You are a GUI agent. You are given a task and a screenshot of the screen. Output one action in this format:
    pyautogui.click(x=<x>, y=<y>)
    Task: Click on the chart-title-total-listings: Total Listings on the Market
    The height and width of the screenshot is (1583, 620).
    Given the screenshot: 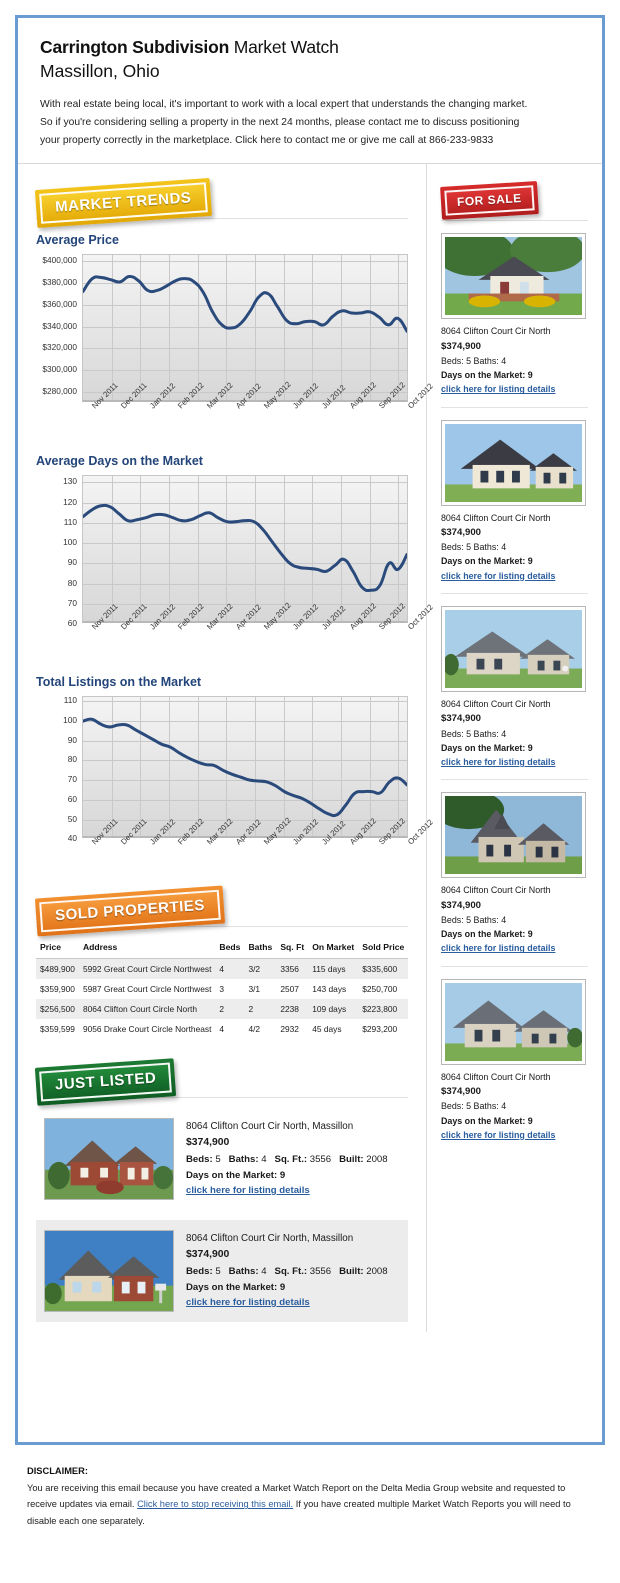 What is the action you would take?
    pyautogui.click(x=119, y=682)
    